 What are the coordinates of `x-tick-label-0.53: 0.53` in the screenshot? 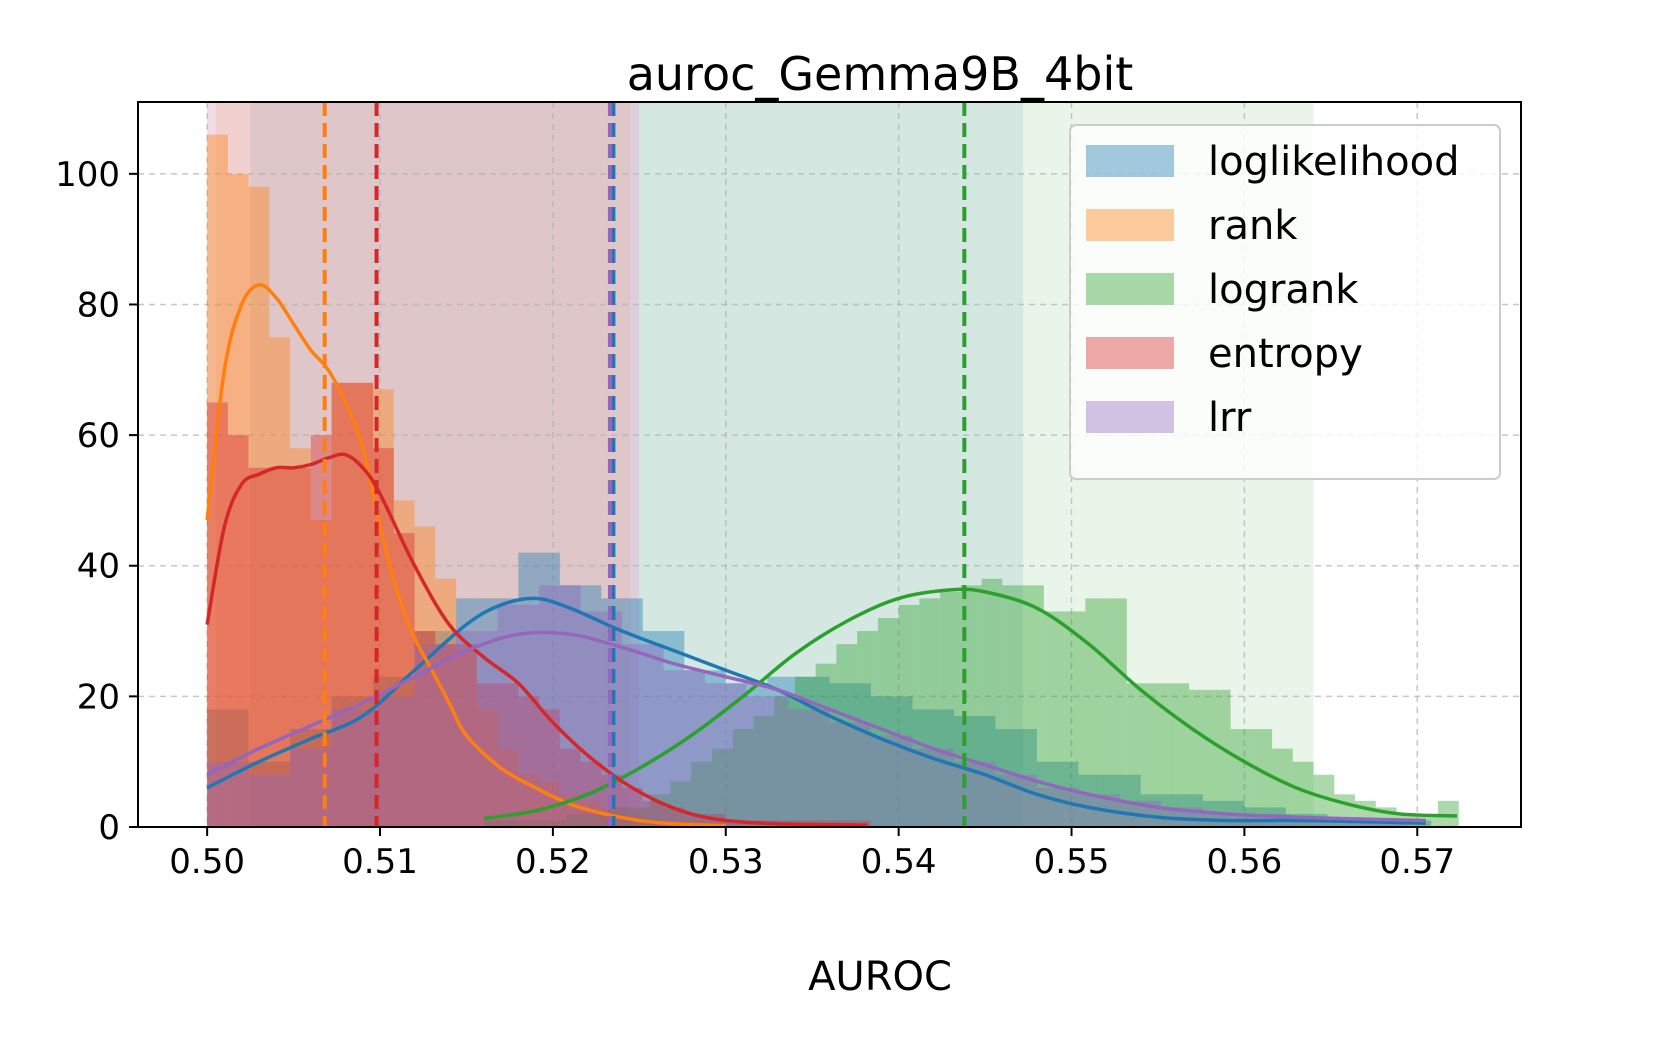 It's located at (726, 862).